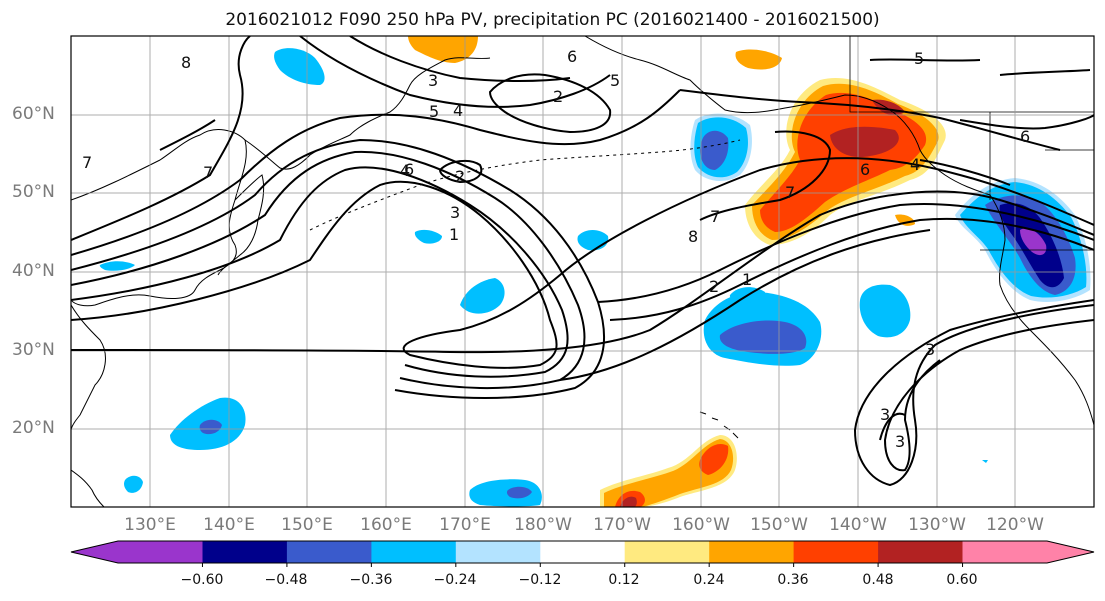 The image size is (1105, 601). Describe the element at coordinates (1015, 525) in the screenshot. I see `lon-label: 120°W` at that location.